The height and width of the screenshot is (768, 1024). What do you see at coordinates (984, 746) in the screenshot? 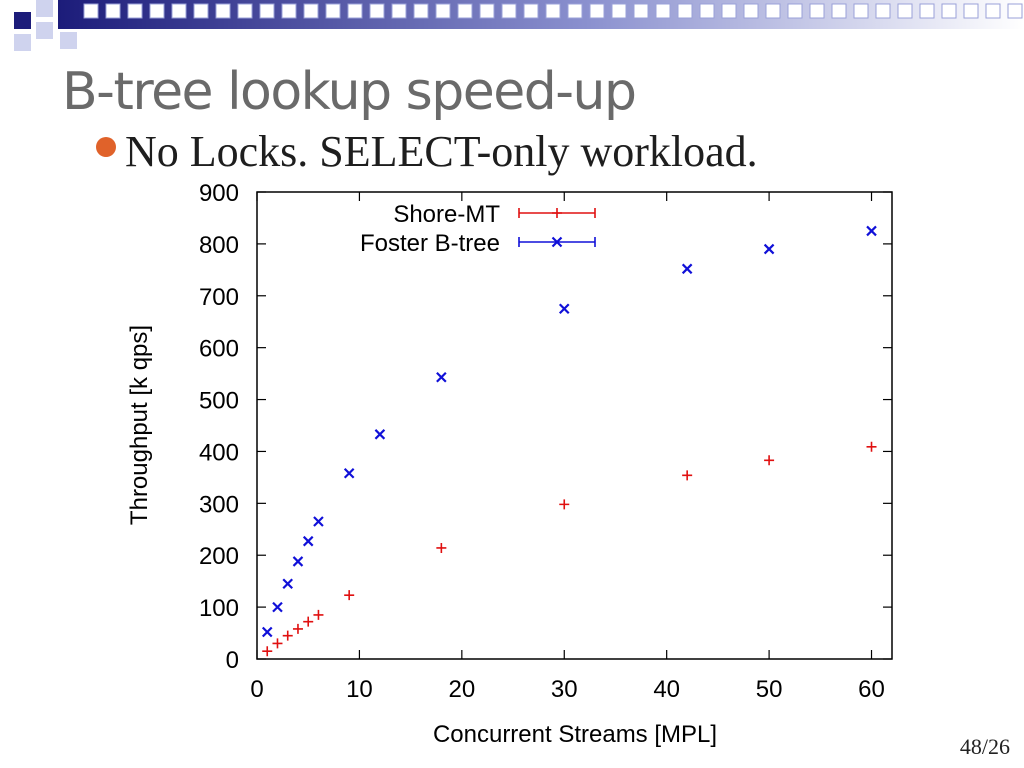
I see `page-number: 48/26` at bounding box center [984, 746].